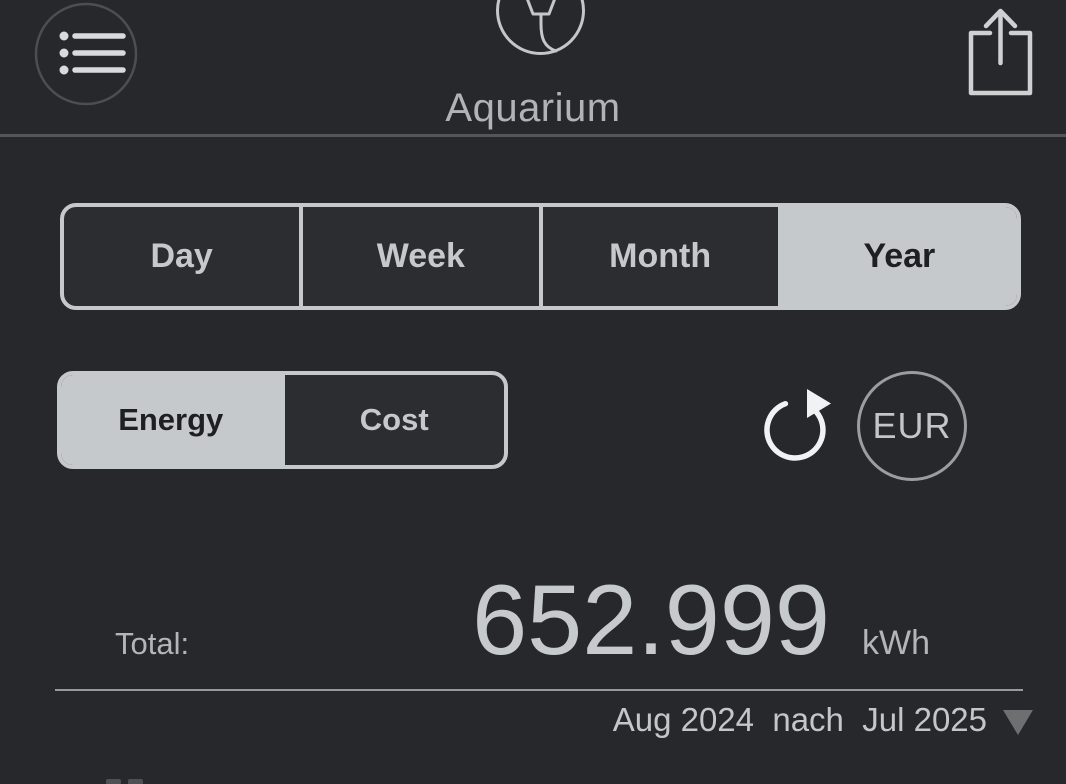 The height and width of the screenshot is (784, 1066). Describe the element at coordinates (539, 690) in the screenshot. I see `range-divider` at that location.